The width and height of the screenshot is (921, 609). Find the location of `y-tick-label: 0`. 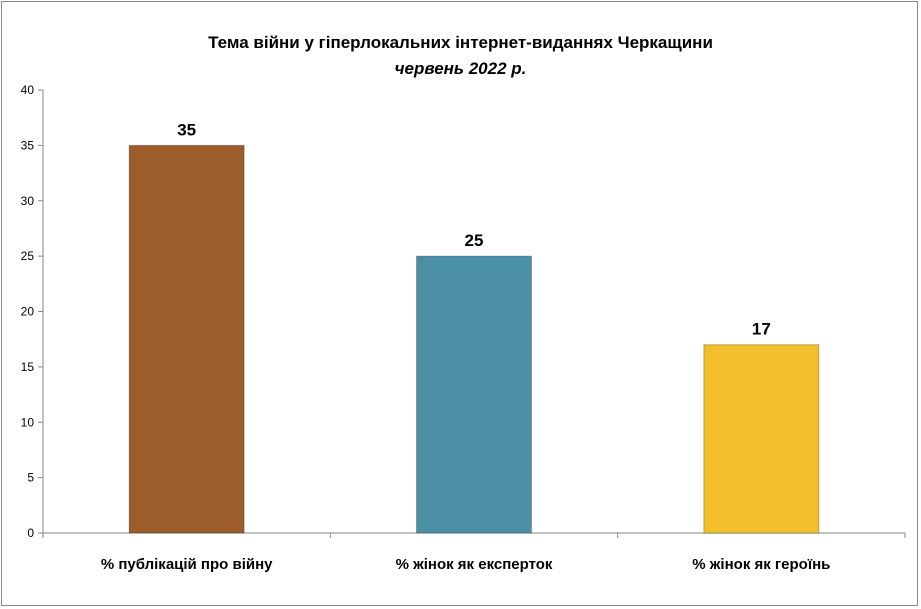

y-tick-label: 0 is located at coordinates (30, 533).